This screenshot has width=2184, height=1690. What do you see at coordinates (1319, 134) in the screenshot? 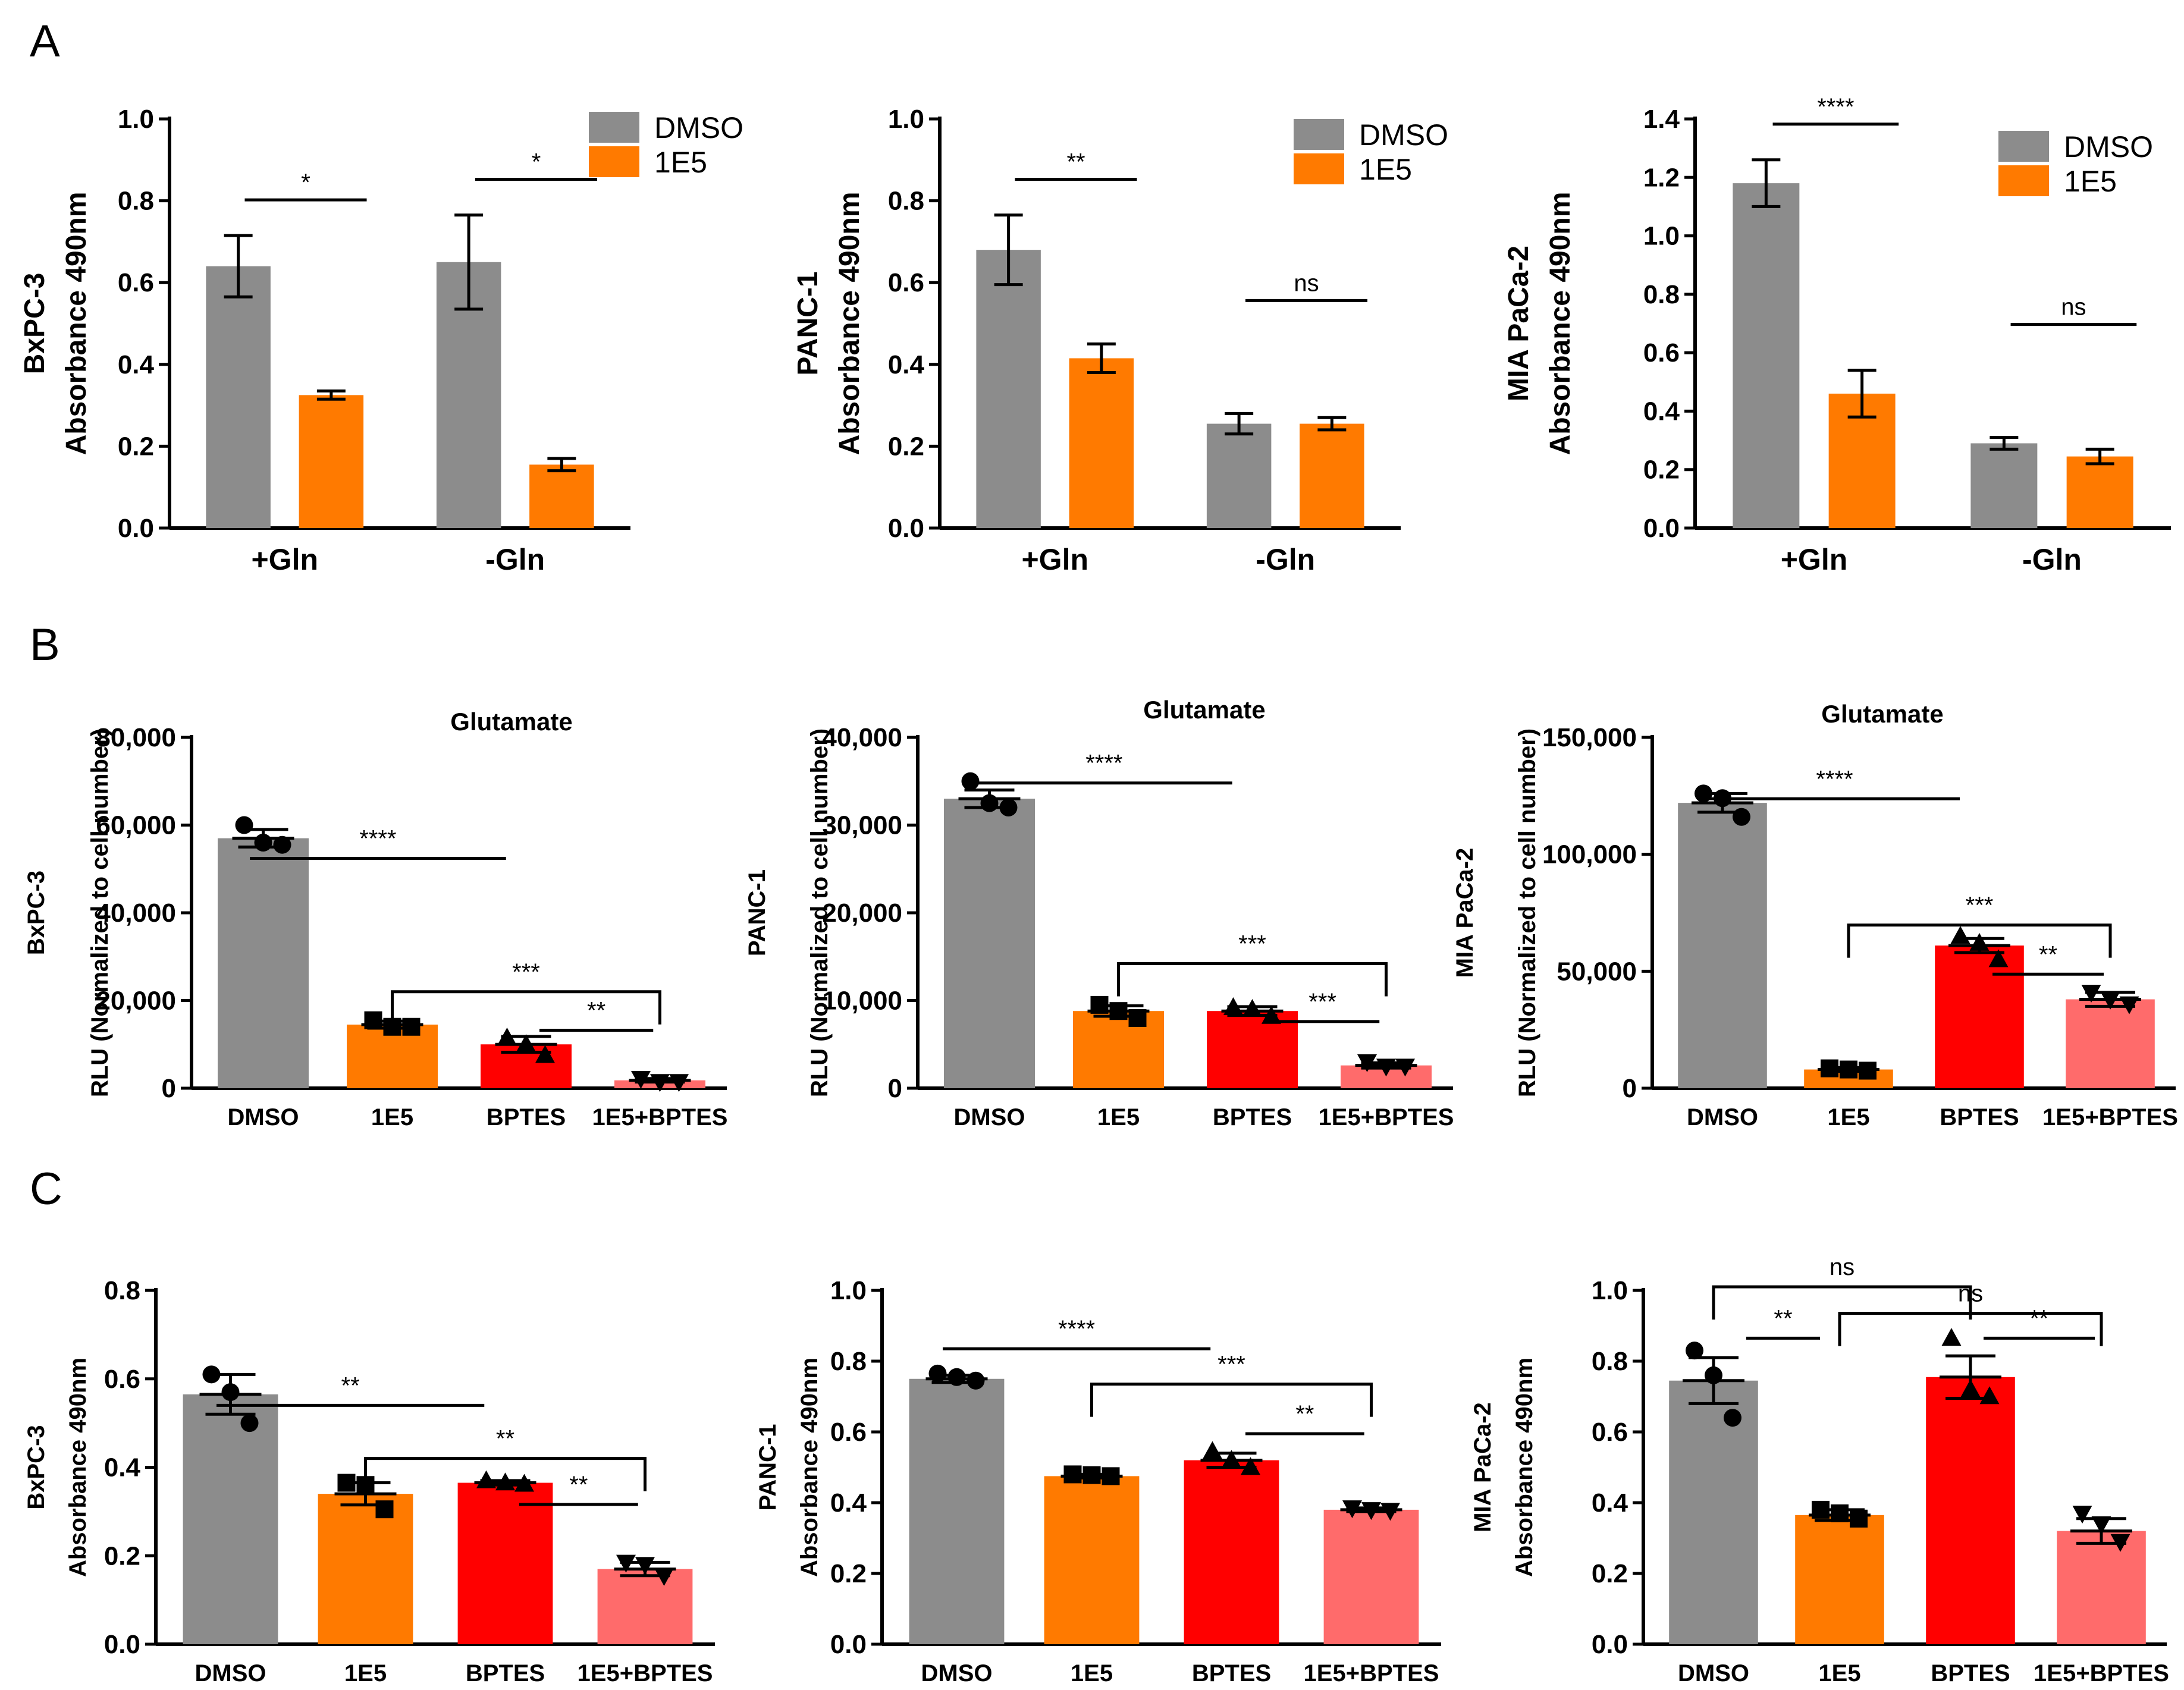
I see `legend-swatch-dmso` at bounding box center [1319, 134].